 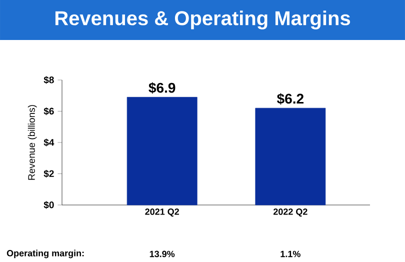 What do you see at coordinates (49, 205) in the screenshot?
I see `y-tick-label: $0` at bounding box center [49, 205].